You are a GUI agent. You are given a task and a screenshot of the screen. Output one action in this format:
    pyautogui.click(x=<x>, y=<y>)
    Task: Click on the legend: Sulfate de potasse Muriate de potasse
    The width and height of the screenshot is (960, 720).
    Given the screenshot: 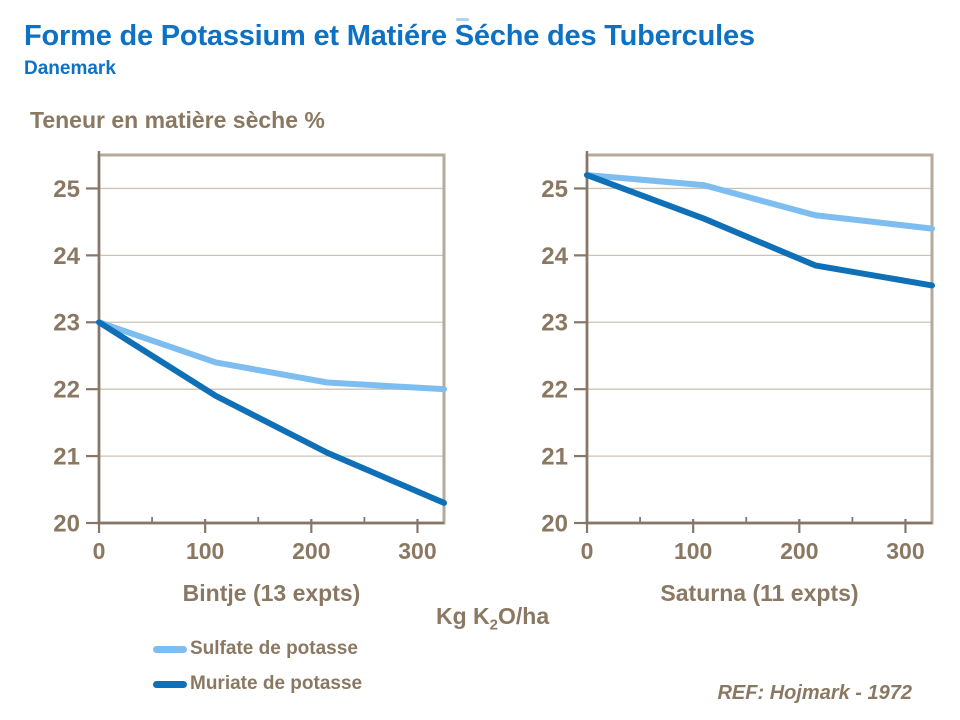 What is the action you would take?
    pyautogui.click(x=257, y=673)
    